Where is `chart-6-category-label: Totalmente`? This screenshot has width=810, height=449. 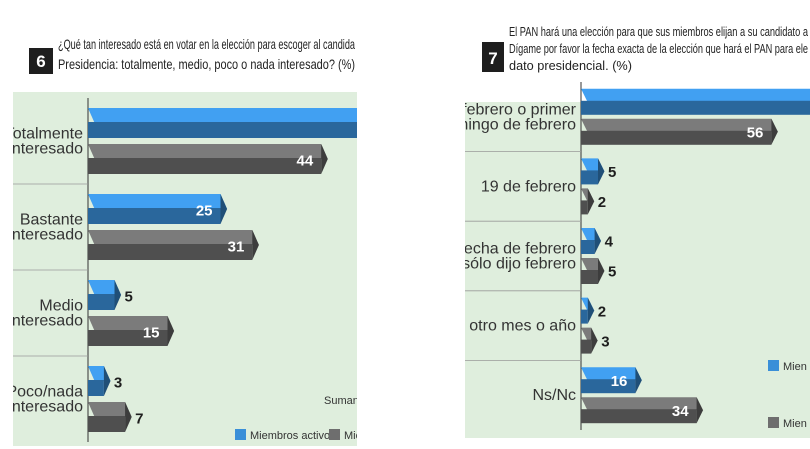
chart-6-category-label: Totalmente is located at coordinates (48, 134).